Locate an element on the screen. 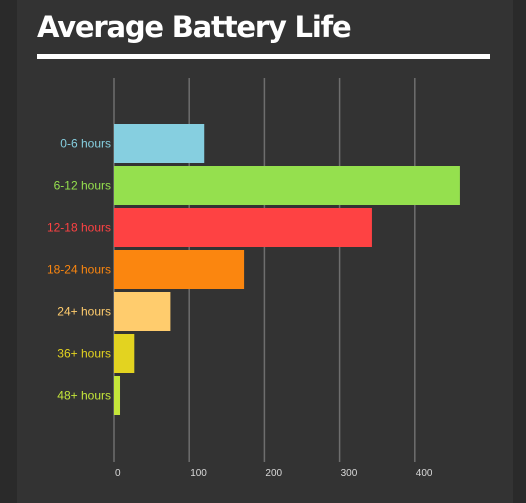 The width and height of the screenshot is (526, 503). tick-label-200: 200 is located at coordinates (273, 473).